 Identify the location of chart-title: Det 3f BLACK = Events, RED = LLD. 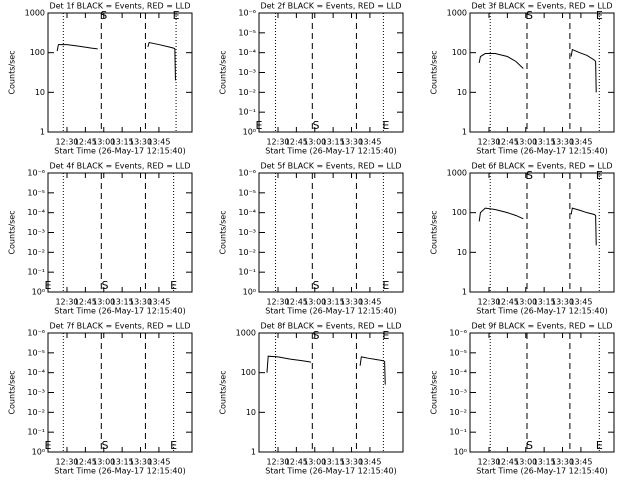
(541, 6).